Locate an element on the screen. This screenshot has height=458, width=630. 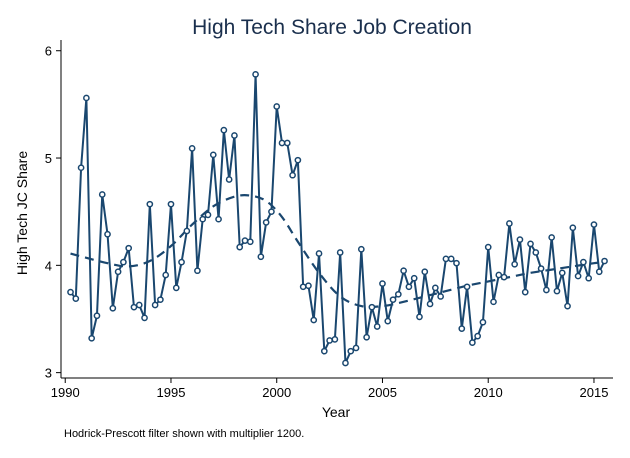
x-axis-ticks: 1990 1995 2000 2005 2010 2015 is located at coordinates (330, 389).